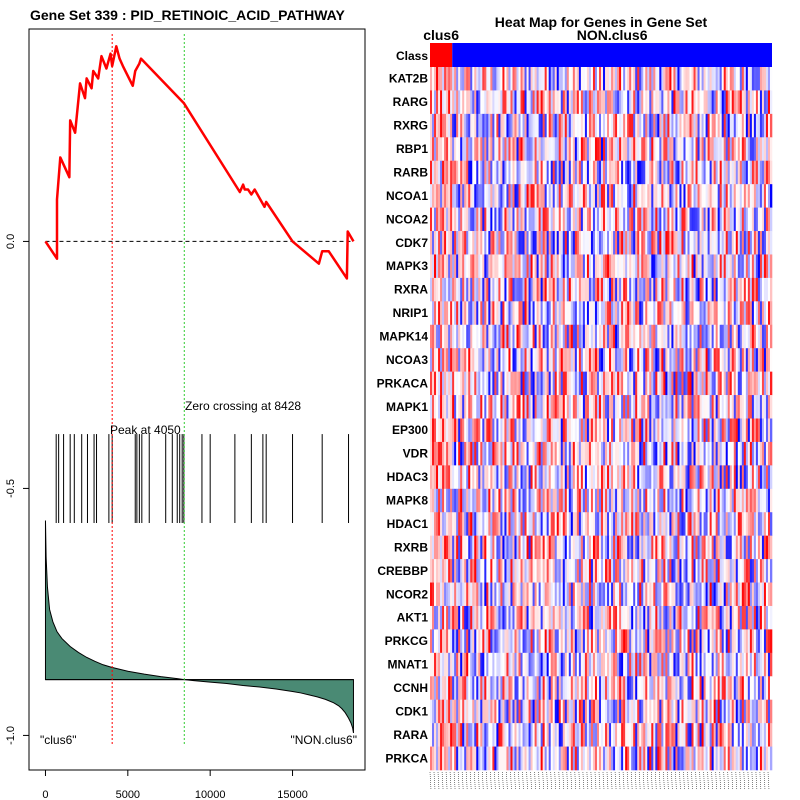  I want to click on class-bar-segment, so click(612, 55).